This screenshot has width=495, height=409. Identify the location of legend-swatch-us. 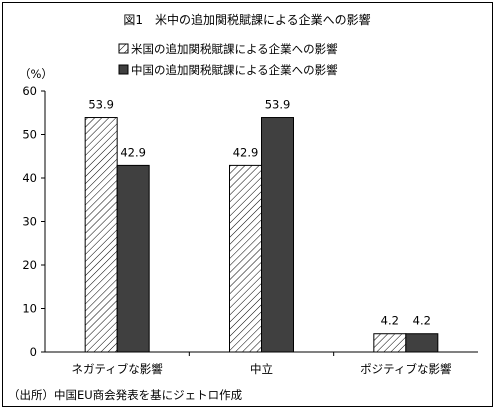
(123, 48).